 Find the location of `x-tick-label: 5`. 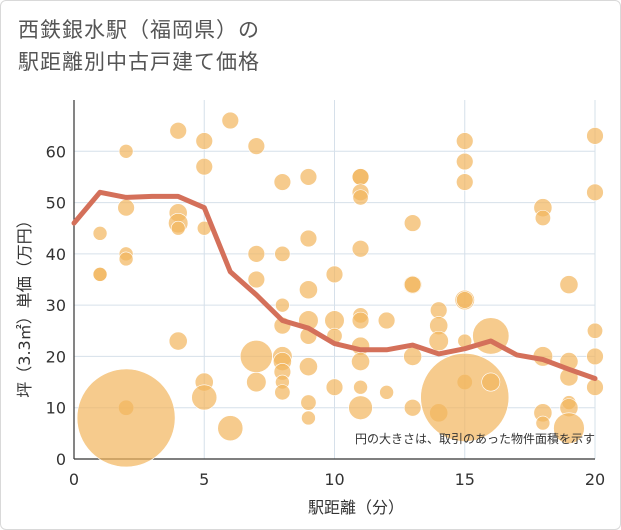

x-tick-label: 5 is located at coordinates (204, 479).